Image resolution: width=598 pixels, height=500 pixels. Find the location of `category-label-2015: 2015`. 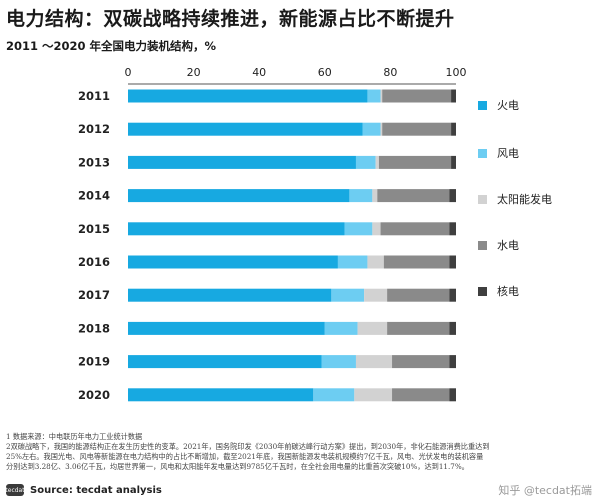

category-label-2015: 2015 is located at coordinates (94, 229).